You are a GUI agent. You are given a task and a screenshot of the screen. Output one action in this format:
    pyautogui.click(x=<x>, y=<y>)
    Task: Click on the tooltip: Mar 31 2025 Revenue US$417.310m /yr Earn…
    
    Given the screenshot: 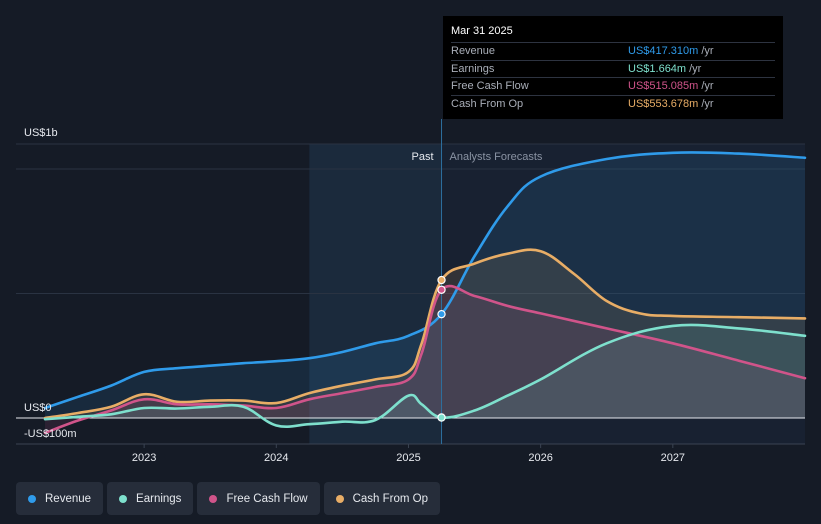 What is the action you would take?
    pyautogui.click(x=613, y=67)
    